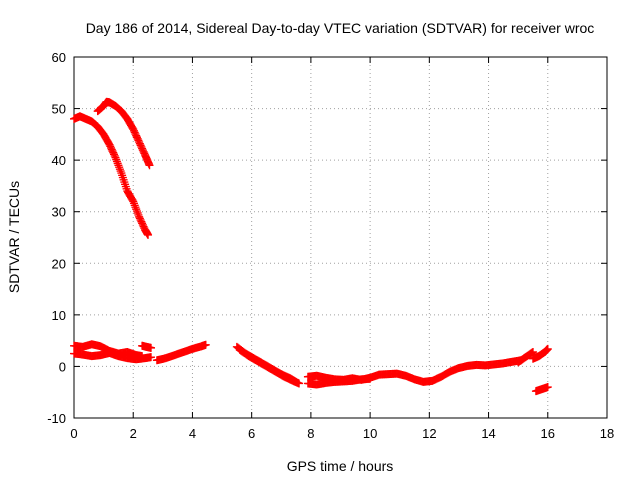 The image size is (640, 480). I want to click on y-tick-label: 40, so click(59, 160).